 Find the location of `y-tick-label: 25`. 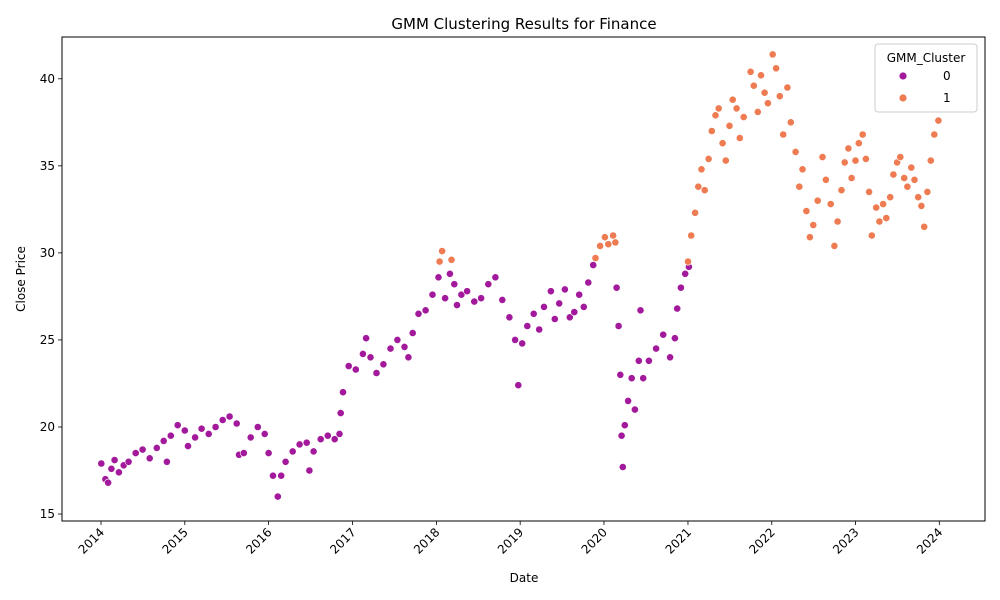

y-tick-label: 25 is located at coordinates (47, 340).